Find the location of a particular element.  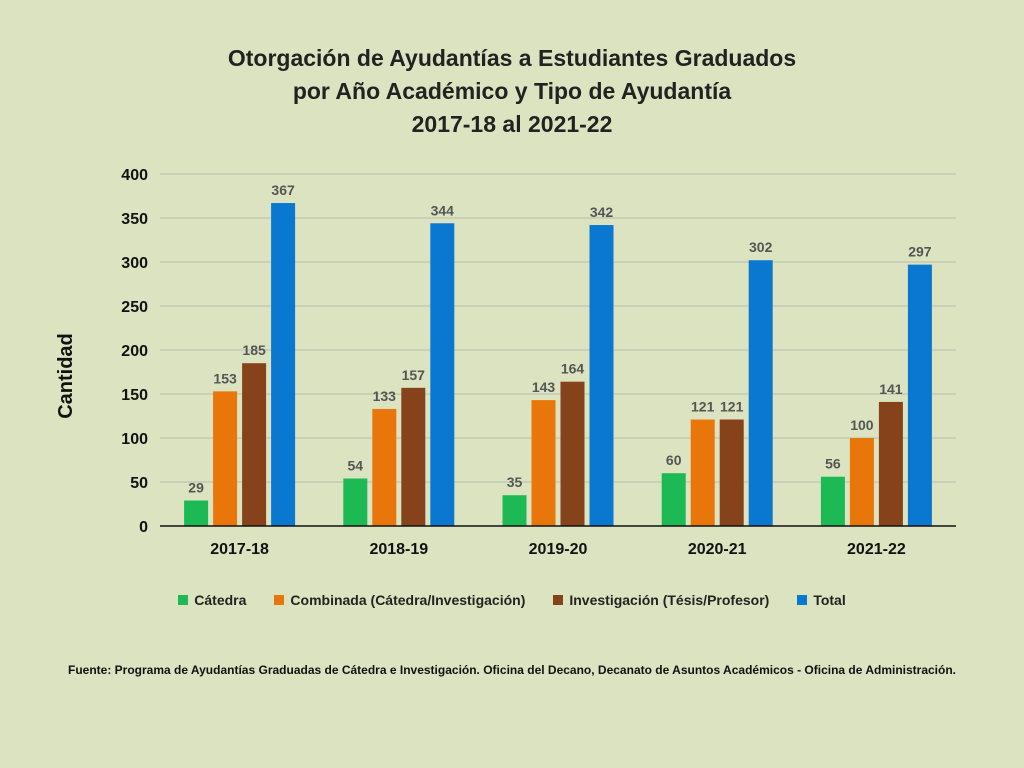

y-tick-label: 400 is located at coordinates (134, 175).